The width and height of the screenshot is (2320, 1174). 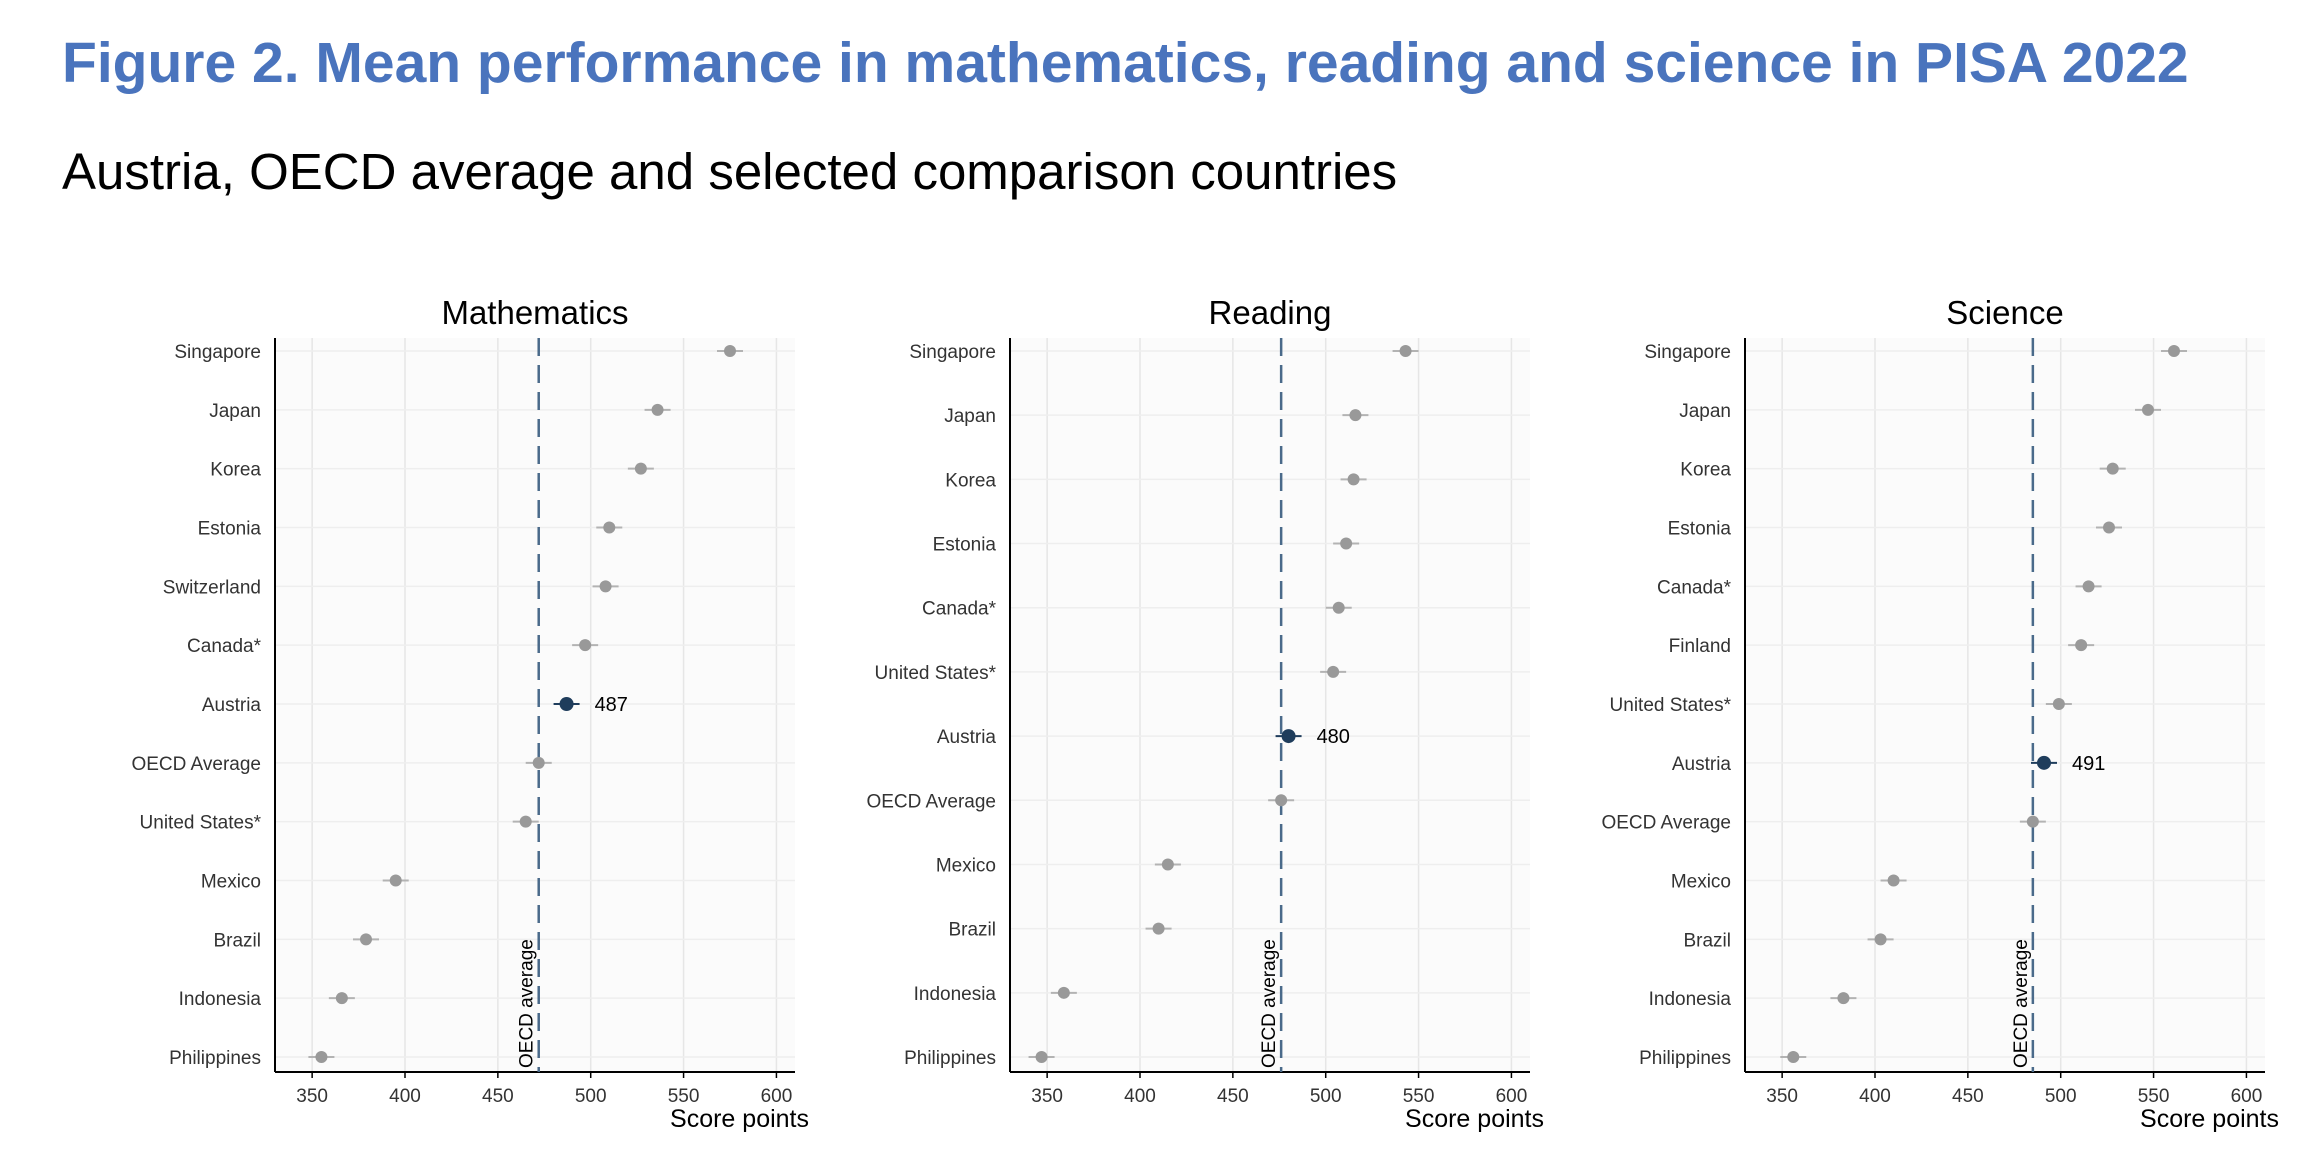 What do you see at coordinates (611, 705) in the screenshot?
I see `data-label: 487` at bounding box center [611, 705].